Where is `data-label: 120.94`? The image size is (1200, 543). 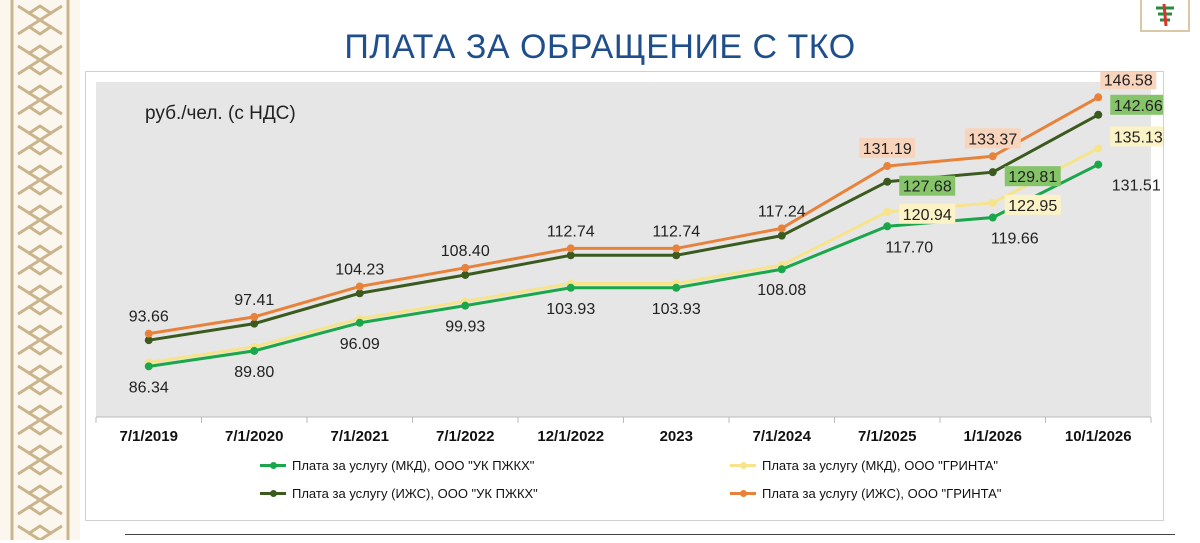 data-label: 120.94 is located at coordinates (927, 215).